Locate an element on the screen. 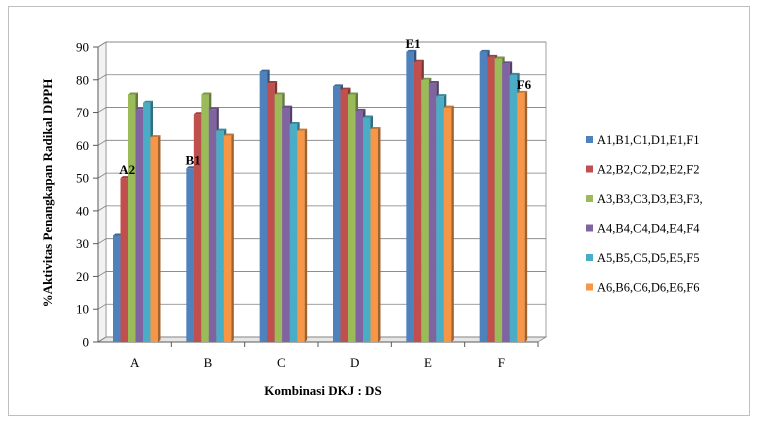 The image size is (760, 422). annotation-e1: E1 is located at coordinates (412, 43).